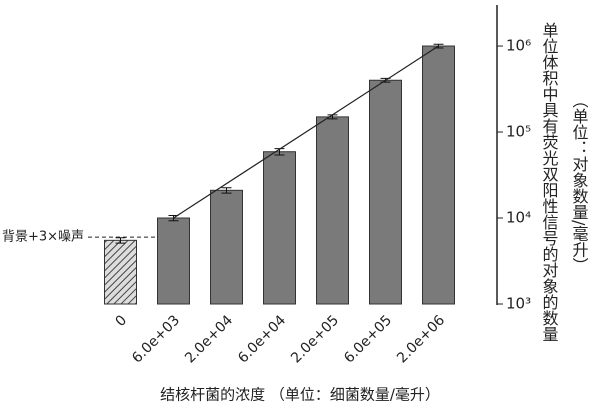  I want to click on y-tick-label: 10⁴, so click(518, 218).